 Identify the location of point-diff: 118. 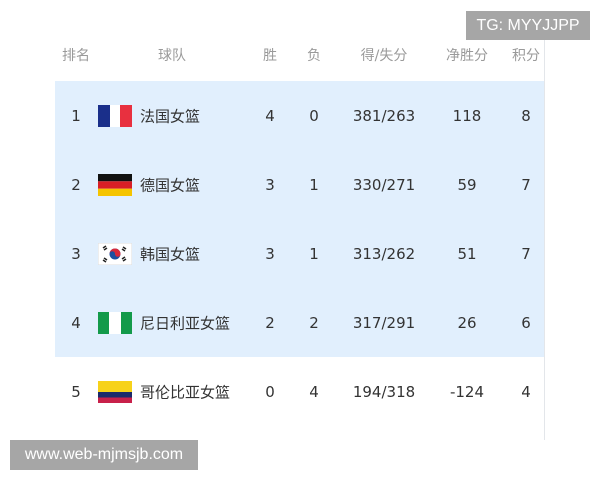
(467, 115).